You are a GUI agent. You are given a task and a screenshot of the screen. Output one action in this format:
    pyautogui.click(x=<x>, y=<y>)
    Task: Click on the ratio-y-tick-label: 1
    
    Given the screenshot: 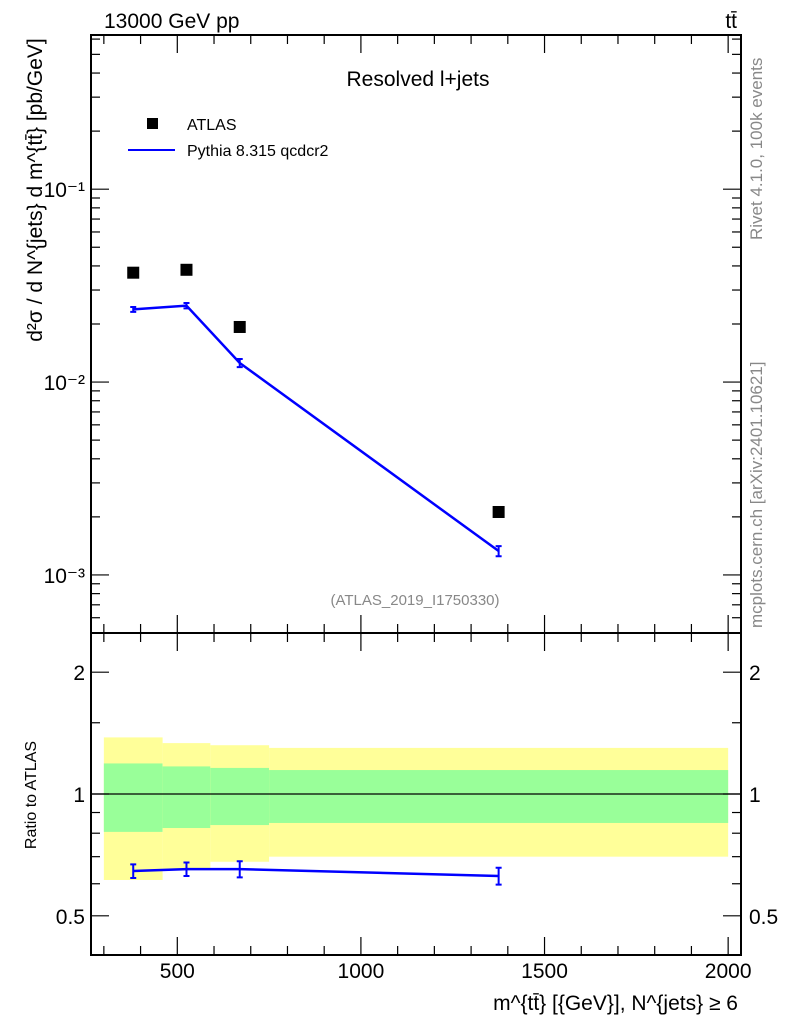 What is the action you would take?
    pyautogui.click(x=79, y=795)
    